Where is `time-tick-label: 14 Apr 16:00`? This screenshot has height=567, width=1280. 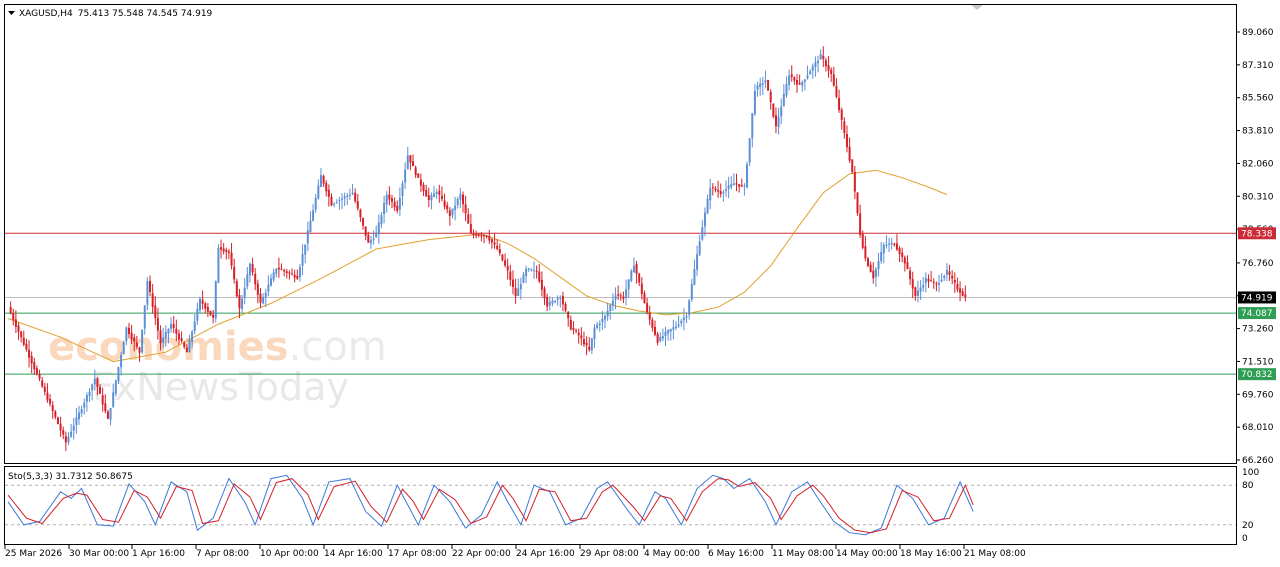
time-tick-label: 14 Apr 16:00 is located at coordinates (353, 554).